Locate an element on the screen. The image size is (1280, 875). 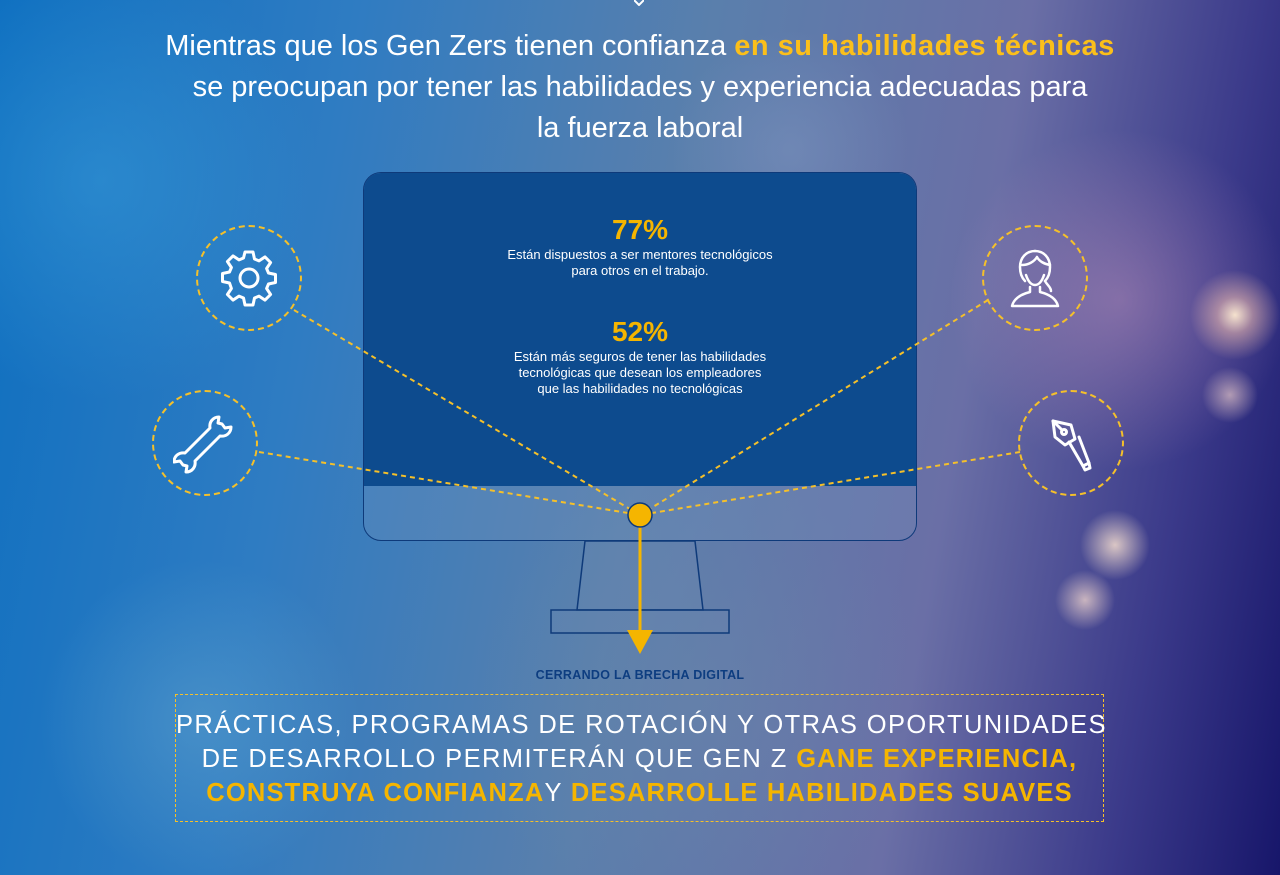
banner-highlight-confidence: CONSTRUYA CONFIANZA is located at coordinates (375, 793).